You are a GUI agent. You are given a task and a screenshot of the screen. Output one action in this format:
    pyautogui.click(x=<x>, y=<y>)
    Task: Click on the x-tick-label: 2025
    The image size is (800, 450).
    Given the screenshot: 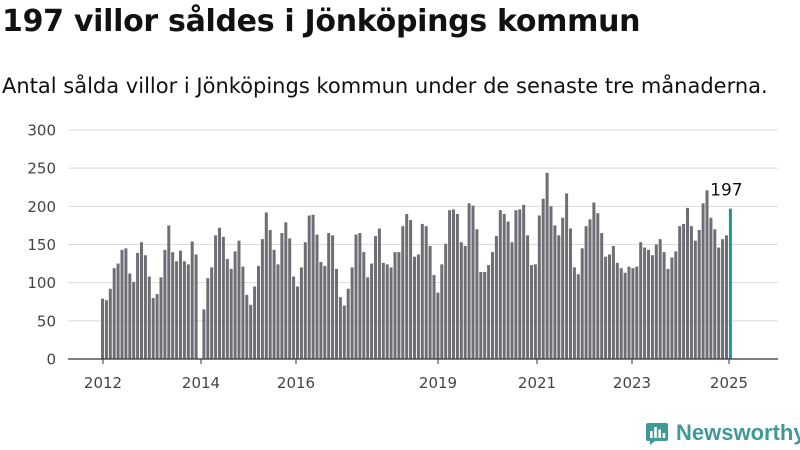 What is the action you would take?
    pyautogui.click(x=729, y=383)
    